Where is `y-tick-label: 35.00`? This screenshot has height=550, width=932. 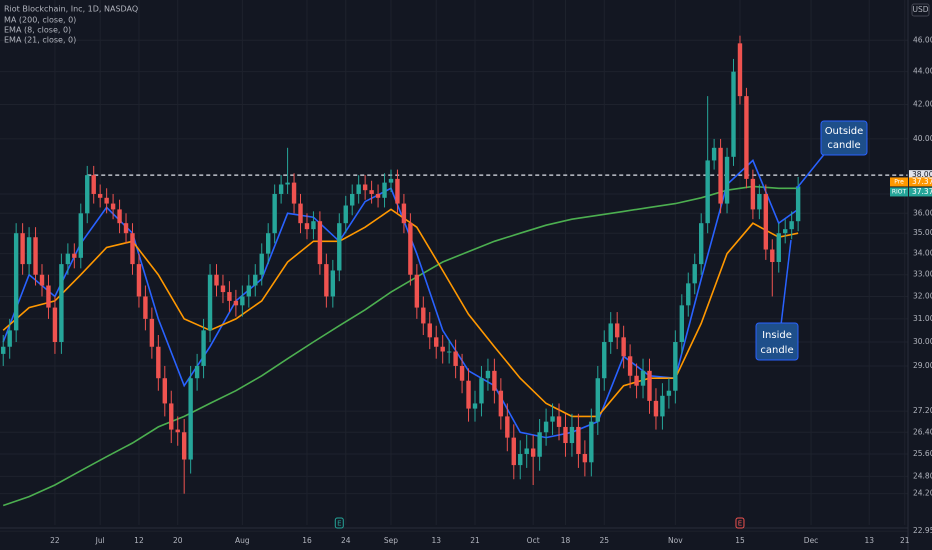
y-tick-label: 35.00 is located at coordinates (922, 232).